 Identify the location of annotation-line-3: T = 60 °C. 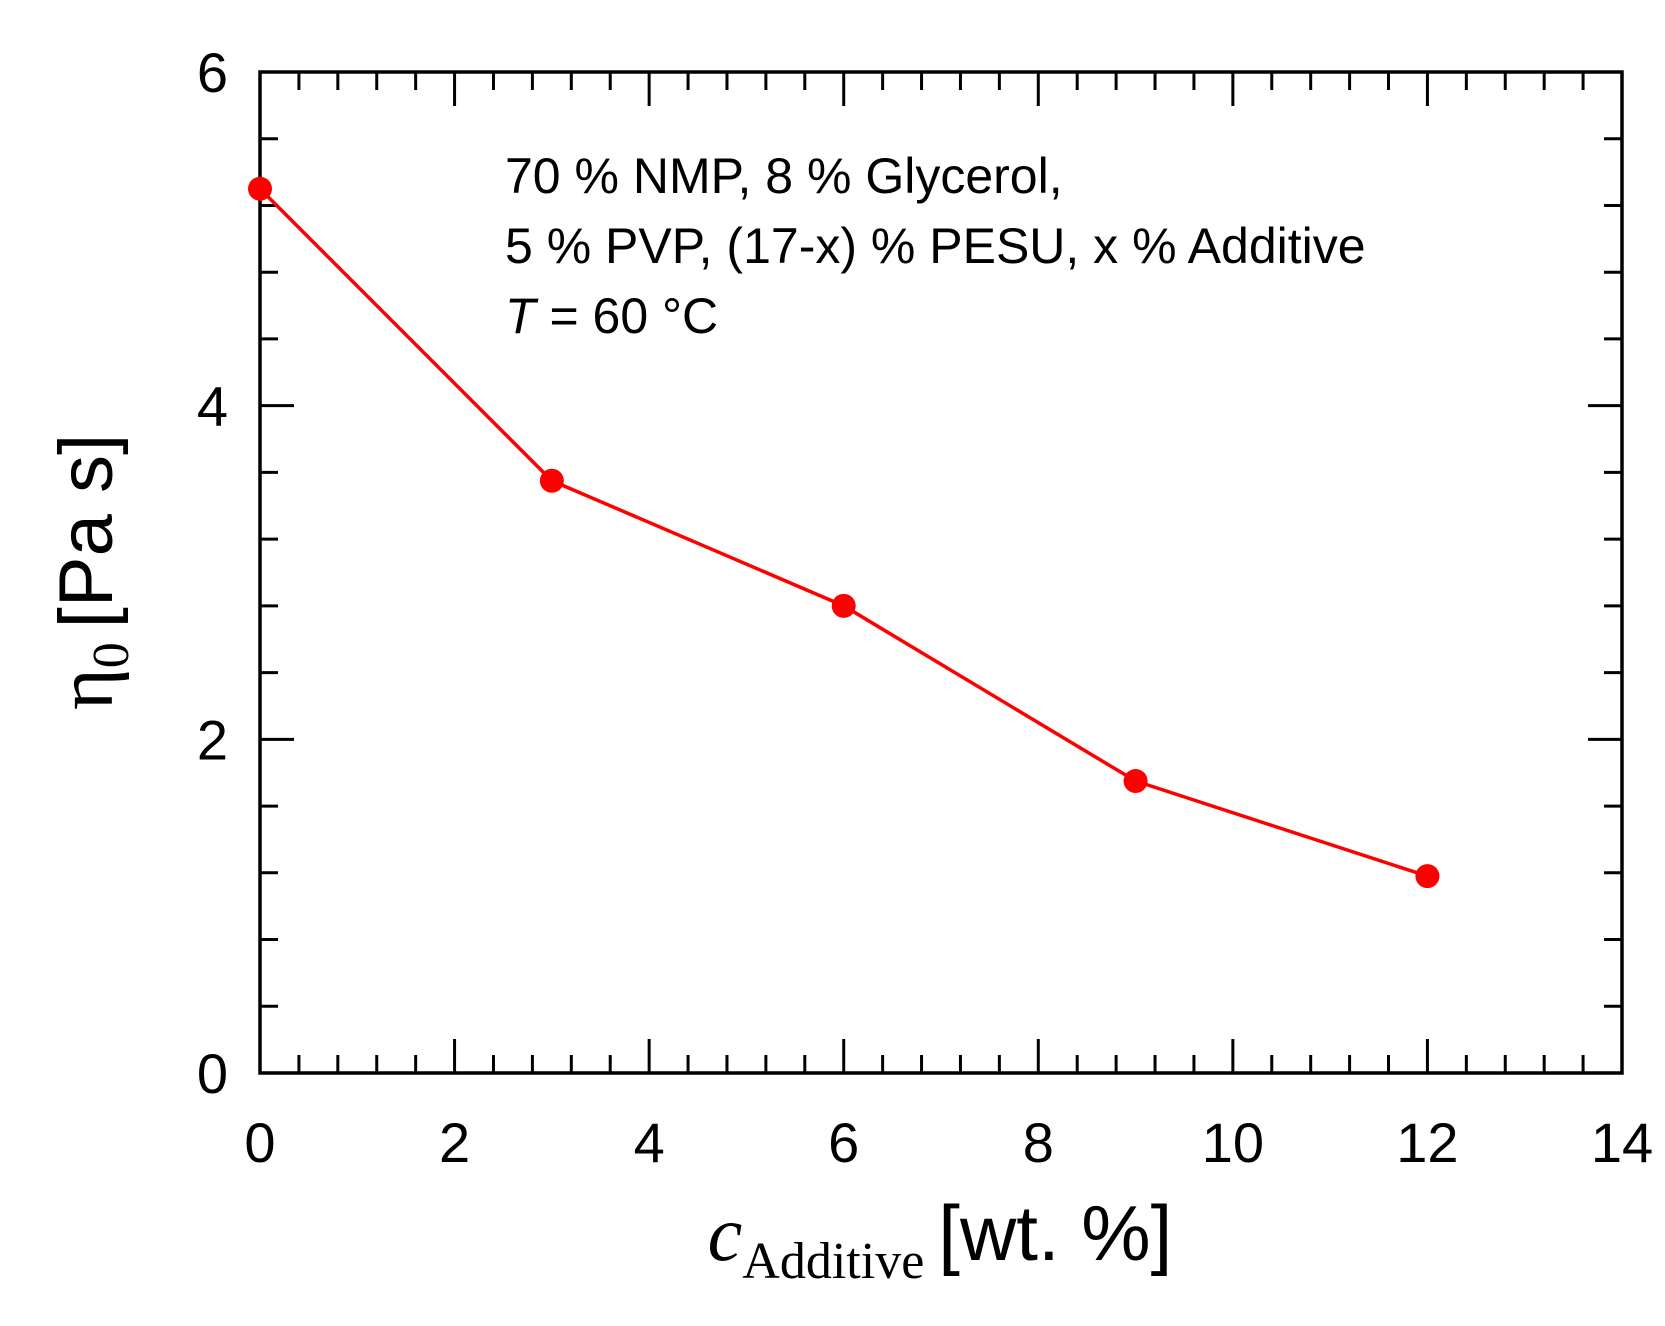
(611, 316).